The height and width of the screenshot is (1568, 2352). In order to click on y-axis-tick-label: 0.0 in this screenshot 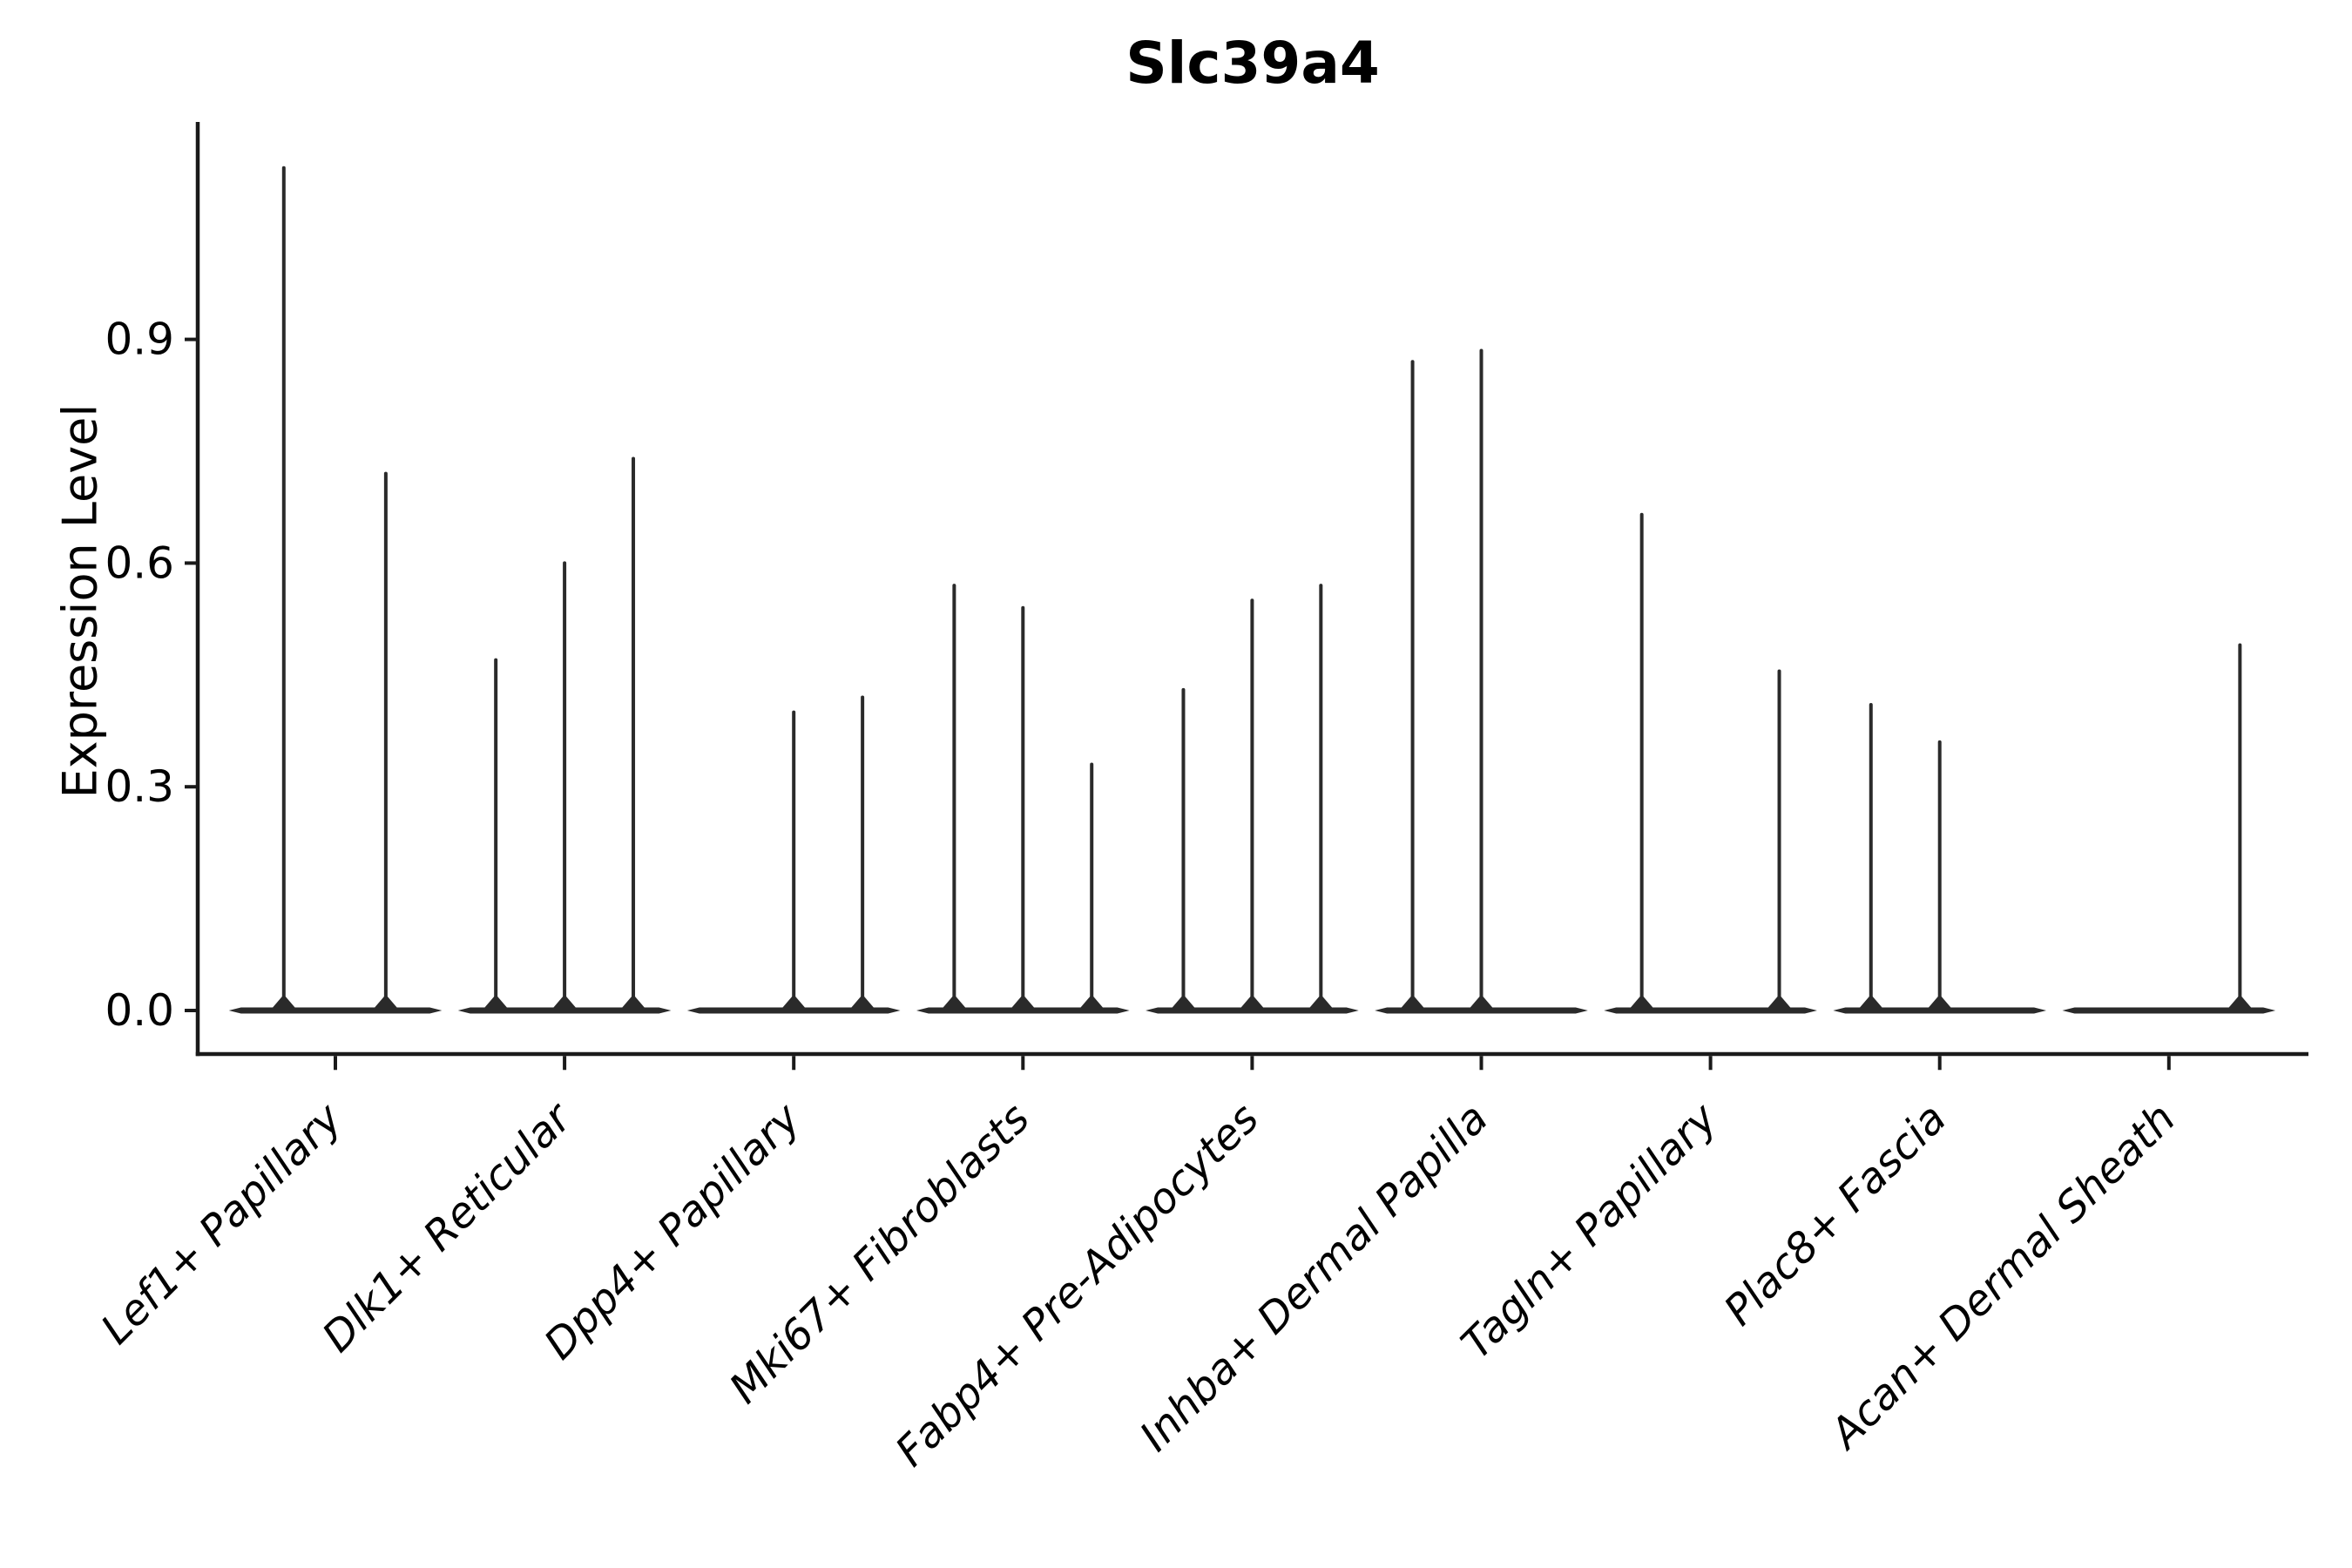, I will do `click(139, 1011)`.